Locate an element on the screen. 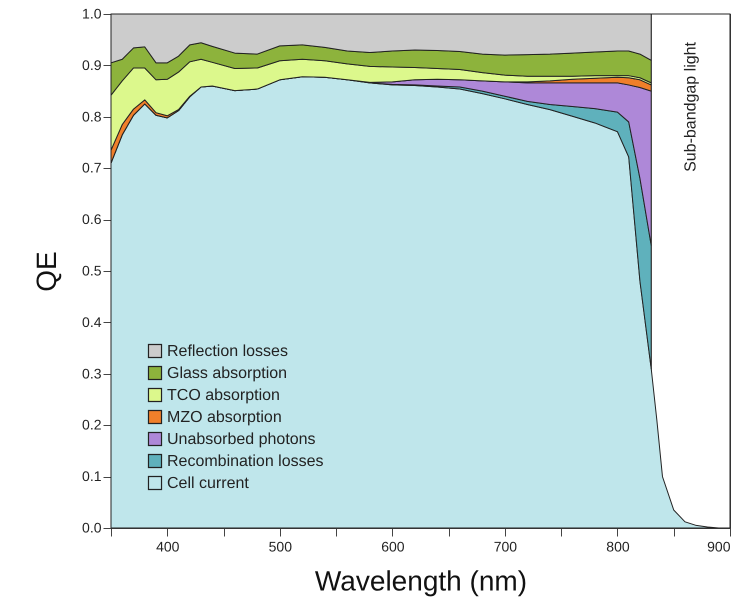  x-tick-label: 900 is located at coordinates (719, 546).